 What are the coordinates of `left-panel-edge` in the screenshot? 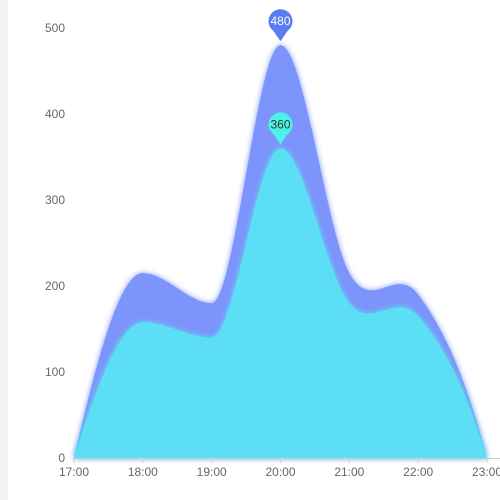 It's located at (4, 250).